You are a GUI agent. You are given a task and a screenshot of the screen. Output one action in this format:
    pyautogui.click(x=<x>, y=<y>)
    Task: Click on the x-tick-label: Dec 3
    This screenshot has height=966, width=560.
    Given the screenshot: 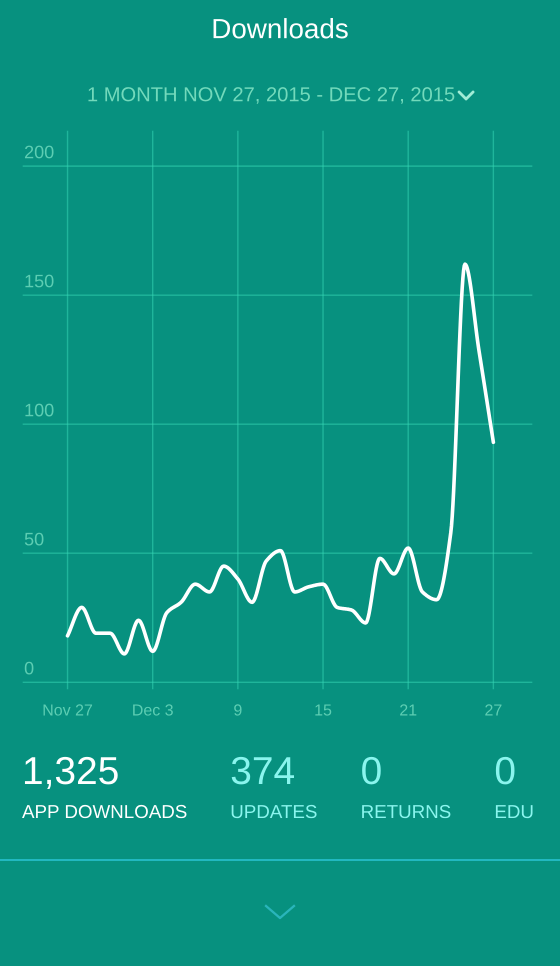 What is the action you would take?
    pyautogui.click(x=153, y=710)
    